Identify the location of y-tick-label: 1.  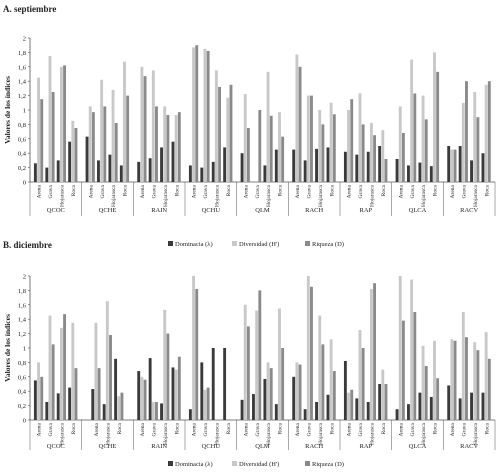
(24, 111).